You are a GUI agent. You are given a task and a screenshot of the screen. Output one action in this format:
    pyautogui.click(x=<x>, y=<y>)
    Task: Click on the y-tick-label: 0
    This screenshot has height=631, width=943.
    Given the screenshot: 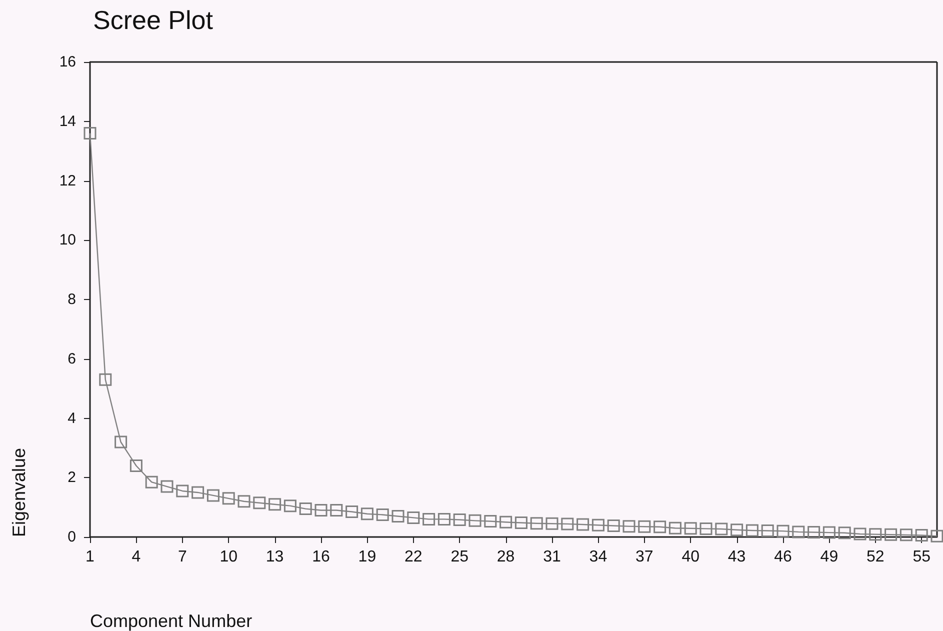 What is the action you would take?
    pyautogui.click(x=72, y=537)
    